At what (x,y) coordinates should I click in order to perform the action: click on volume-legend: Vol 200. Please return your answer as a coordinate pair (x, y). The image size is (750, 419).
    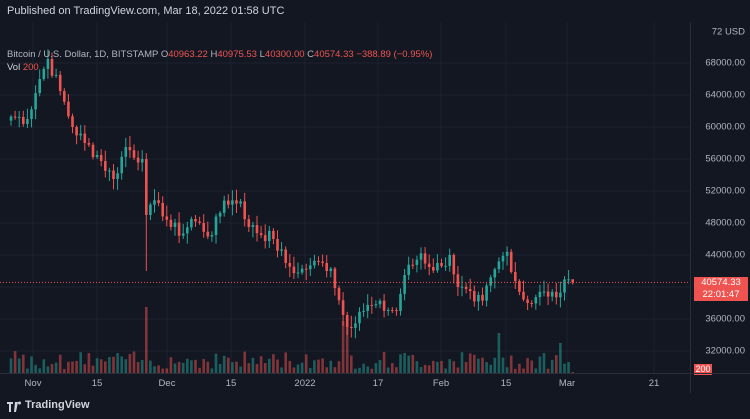
    Looking at the image, I should click on (23, 67).